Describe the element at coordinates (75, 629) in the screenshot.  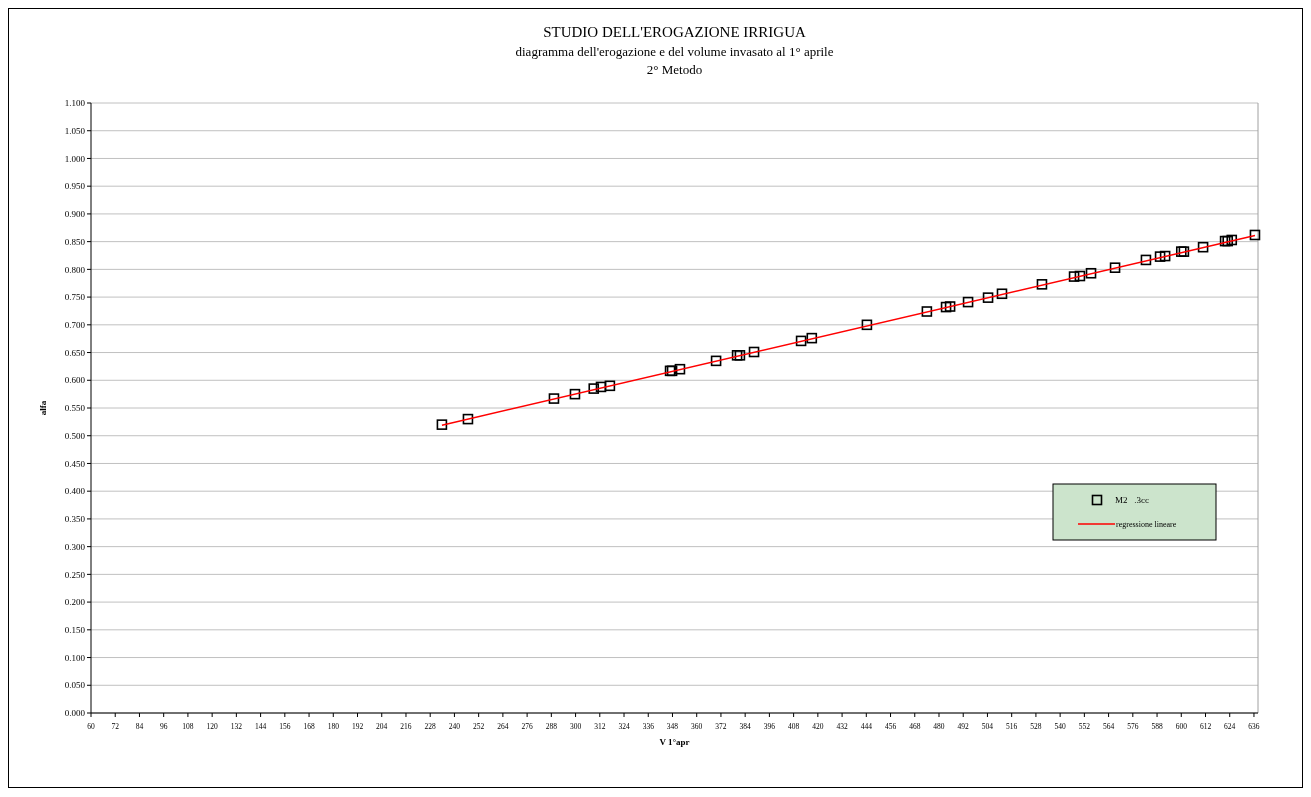
I see `y-tick-label: 0.150` at that location.